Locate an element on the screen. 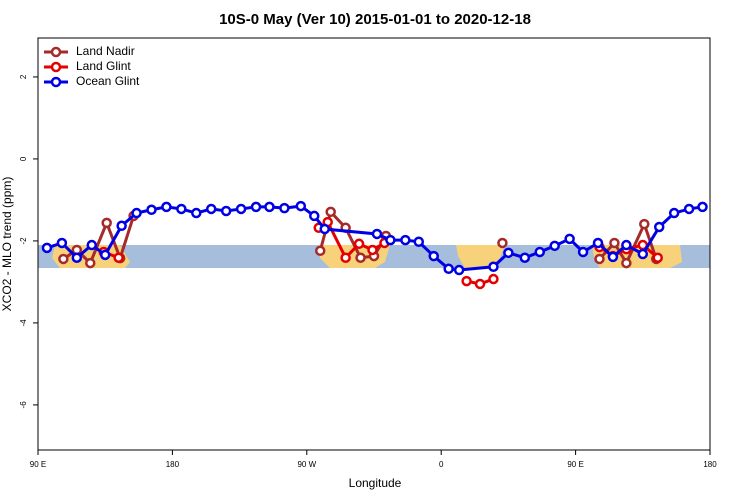 This screenshot has width=750, height=500. y-tick-label: -4 is located at coordinates (23, 323).